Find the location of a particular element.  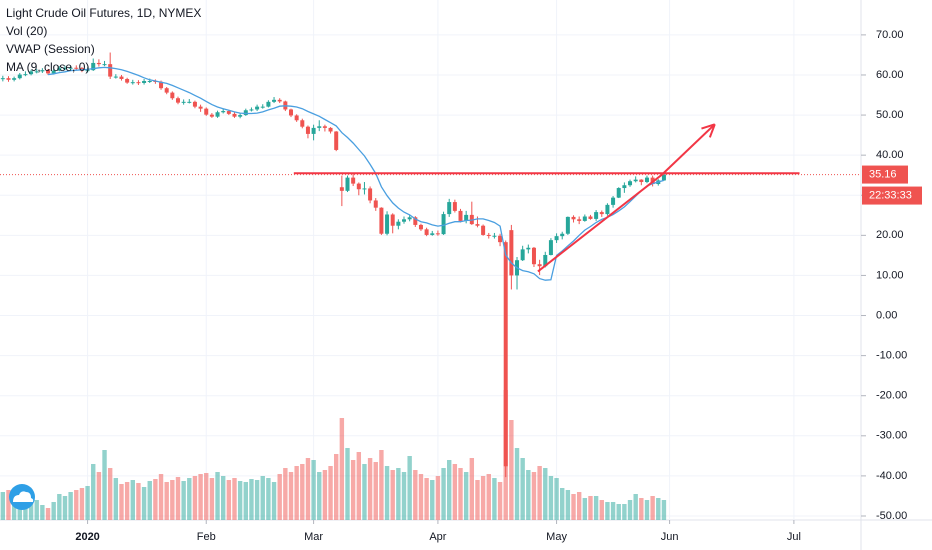

y-tick-label: 10.00 is located at coordinates (890, 275).